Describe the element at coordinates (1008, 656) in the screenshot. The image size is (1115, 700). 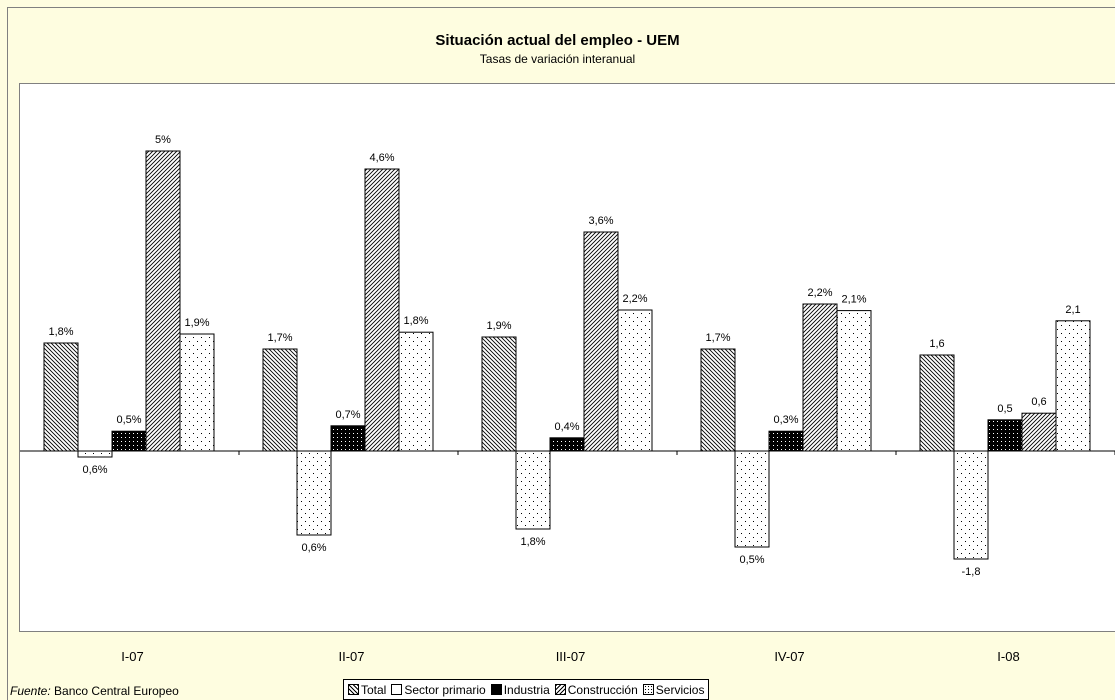
I see `x-tick-label: I-08` at that location.